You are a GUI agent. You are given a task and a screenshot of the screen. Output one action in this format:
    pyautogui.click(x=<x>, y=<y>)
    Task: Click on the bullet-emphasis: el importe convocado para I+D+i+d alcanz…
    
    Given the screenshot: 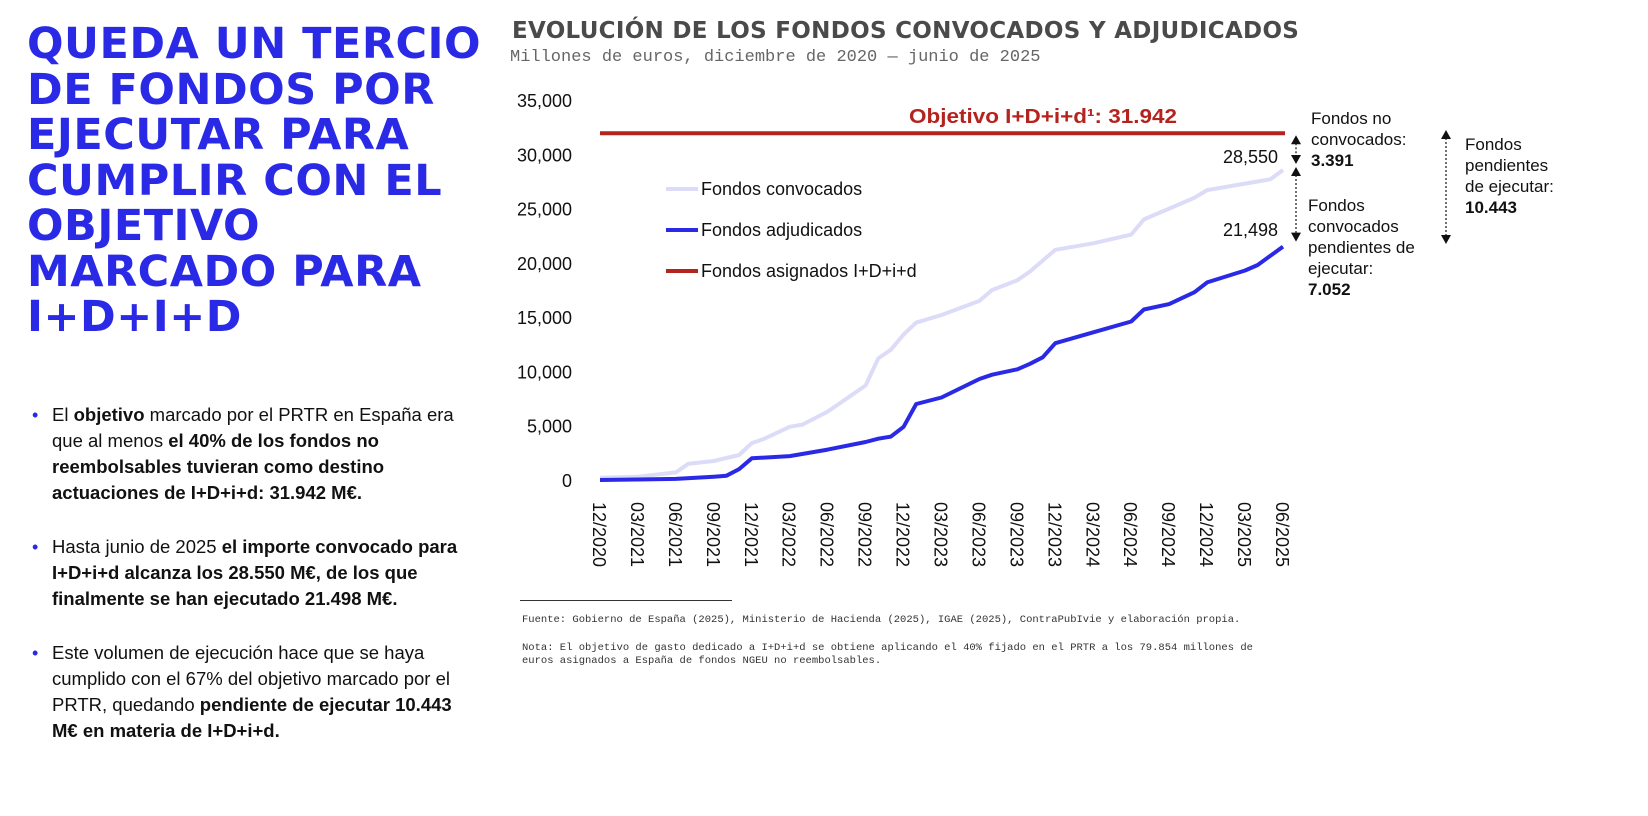 What is the action you would take?
    pyautogui.click(x=255, y=572)
    